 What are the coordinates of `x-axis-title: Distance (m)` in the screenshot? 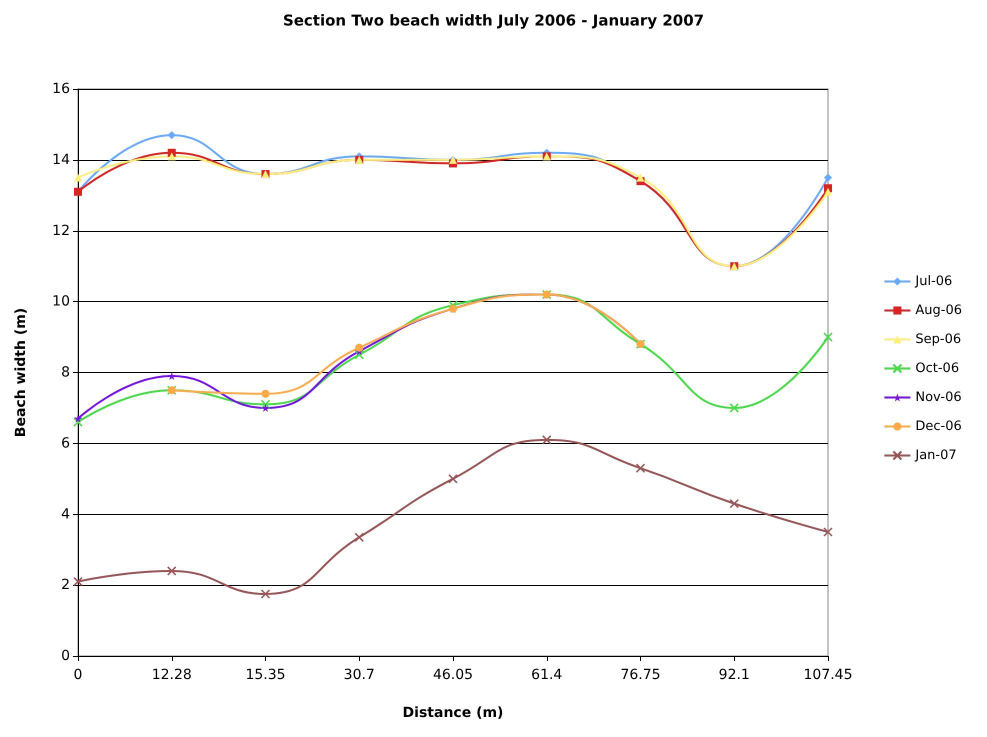 It's located at (453, 713).